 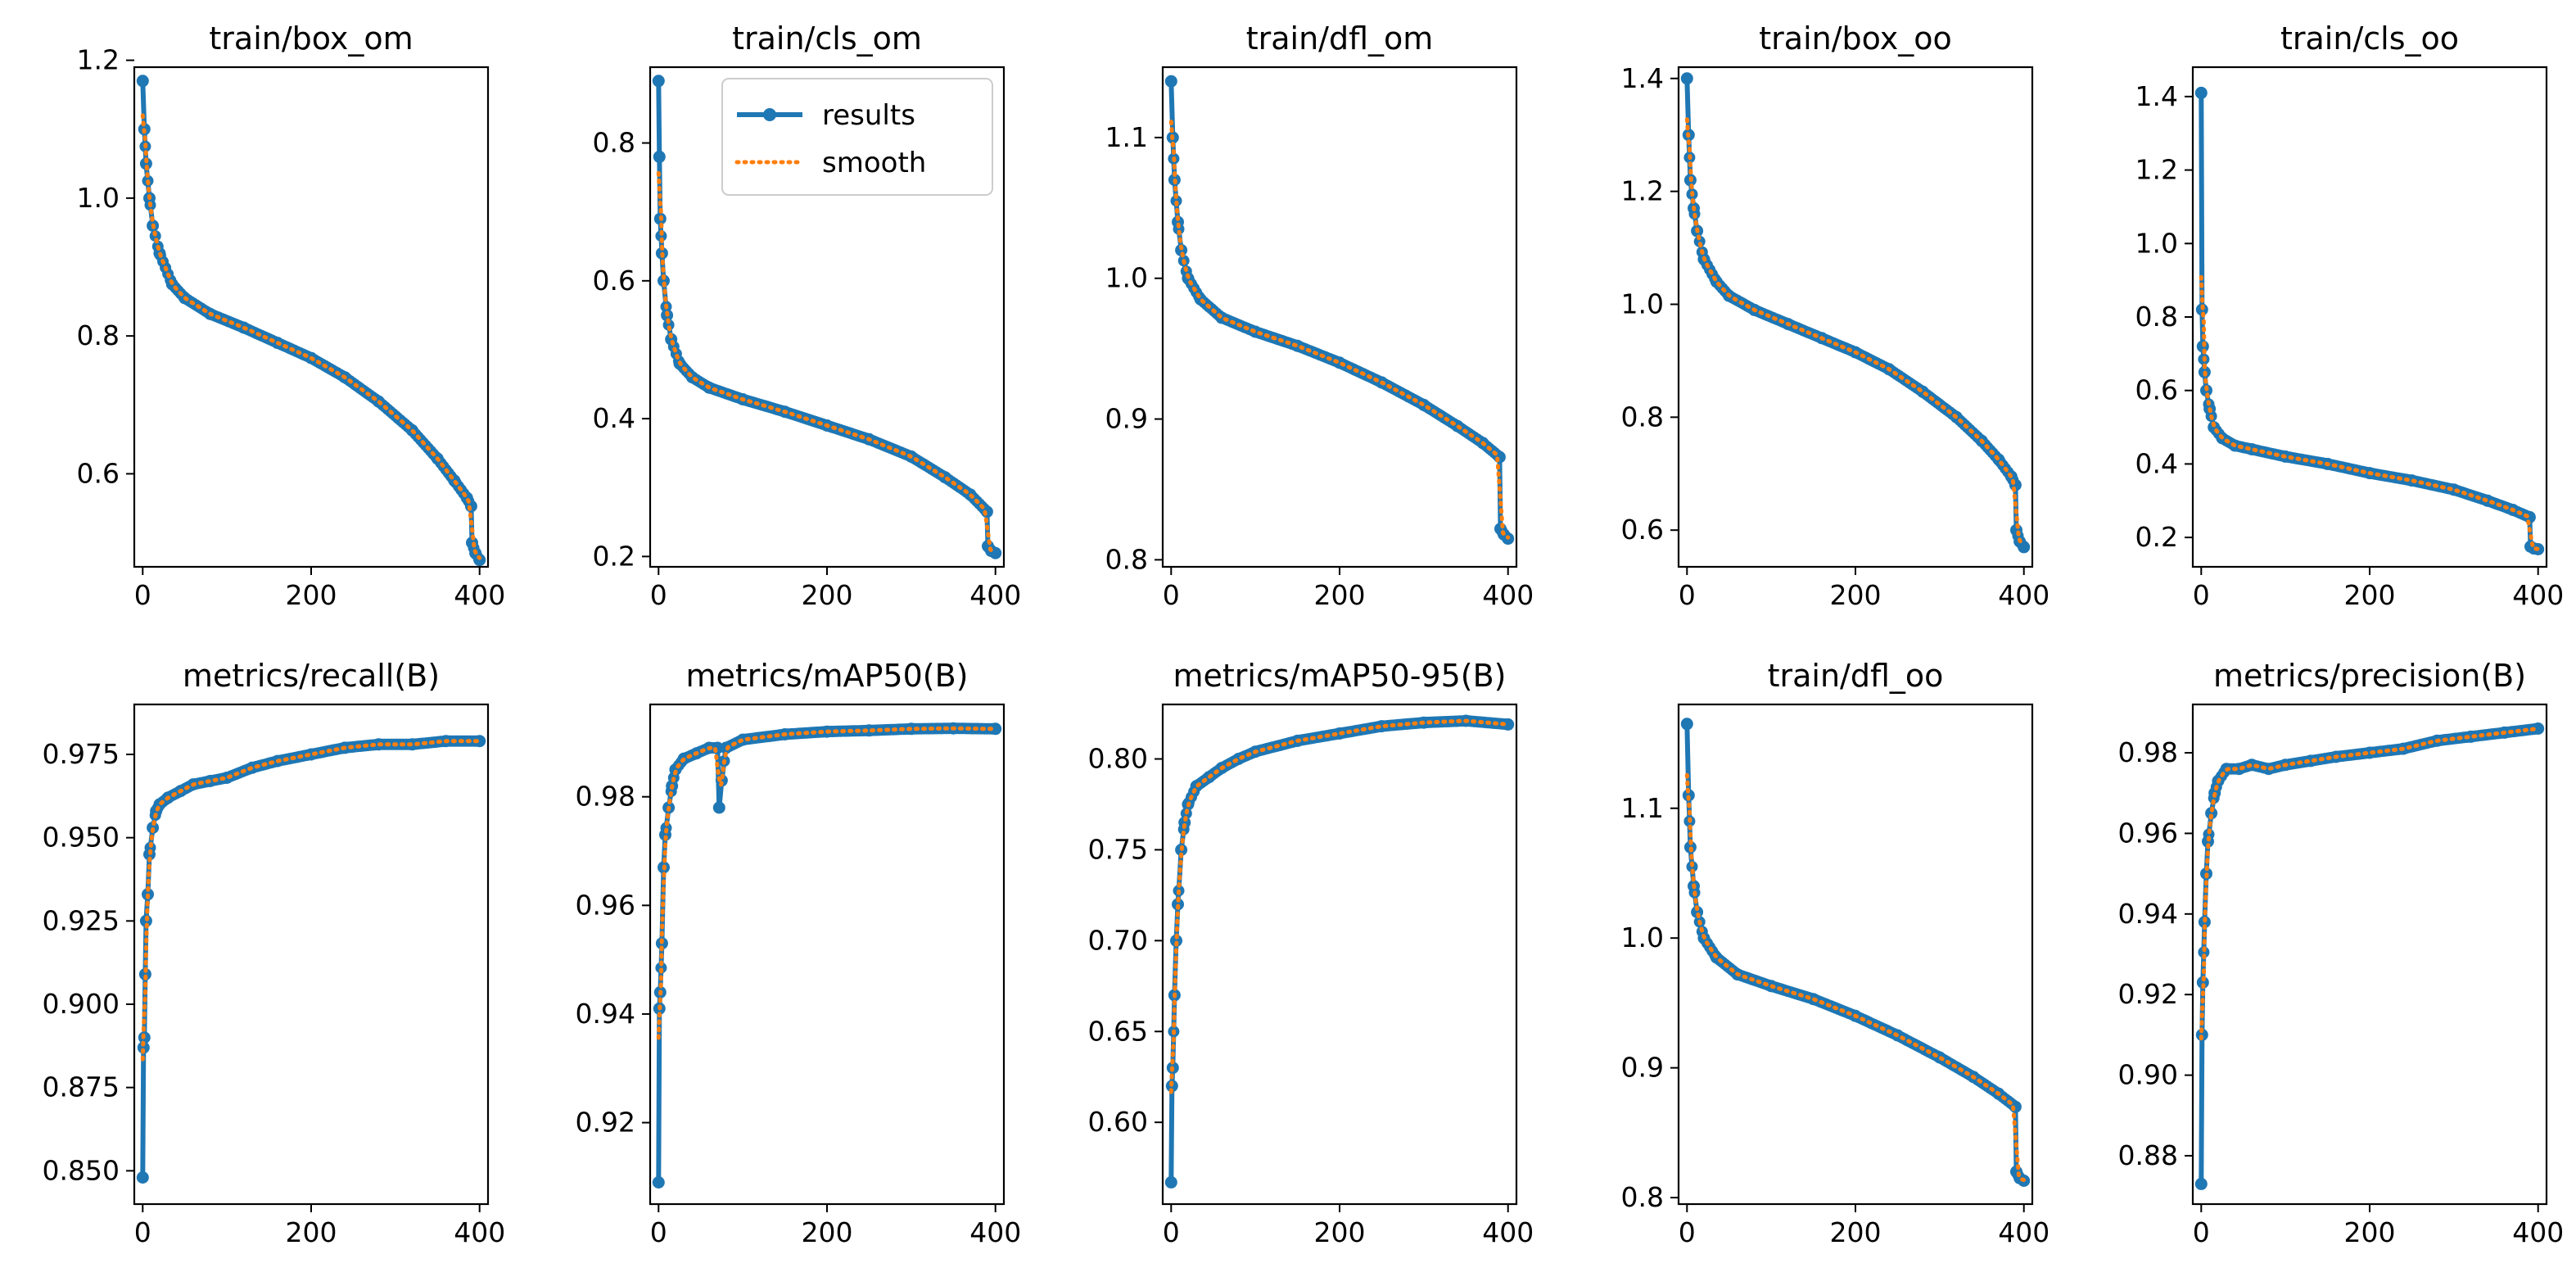 What do you see at coordinates (874, 163) in the screenshot?
I see `legend-smooth-label: smooth` at bounding box center [874, 163].